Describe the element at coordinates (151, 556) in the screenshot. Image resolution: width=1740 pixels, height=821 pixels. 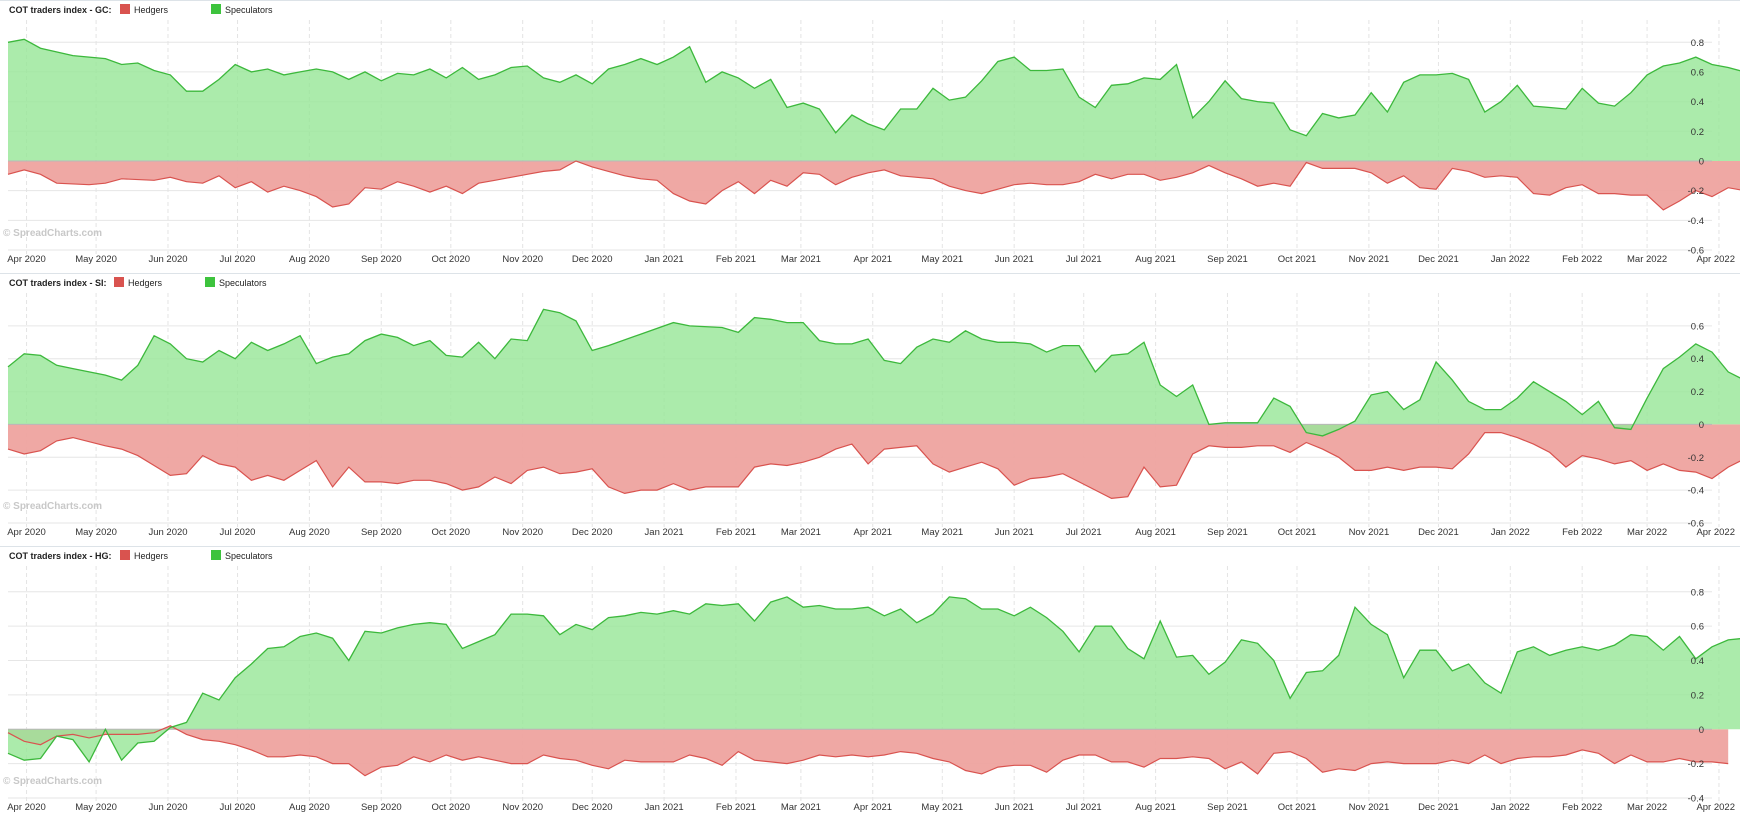
I see `legend-label: Hedgers` at that location.